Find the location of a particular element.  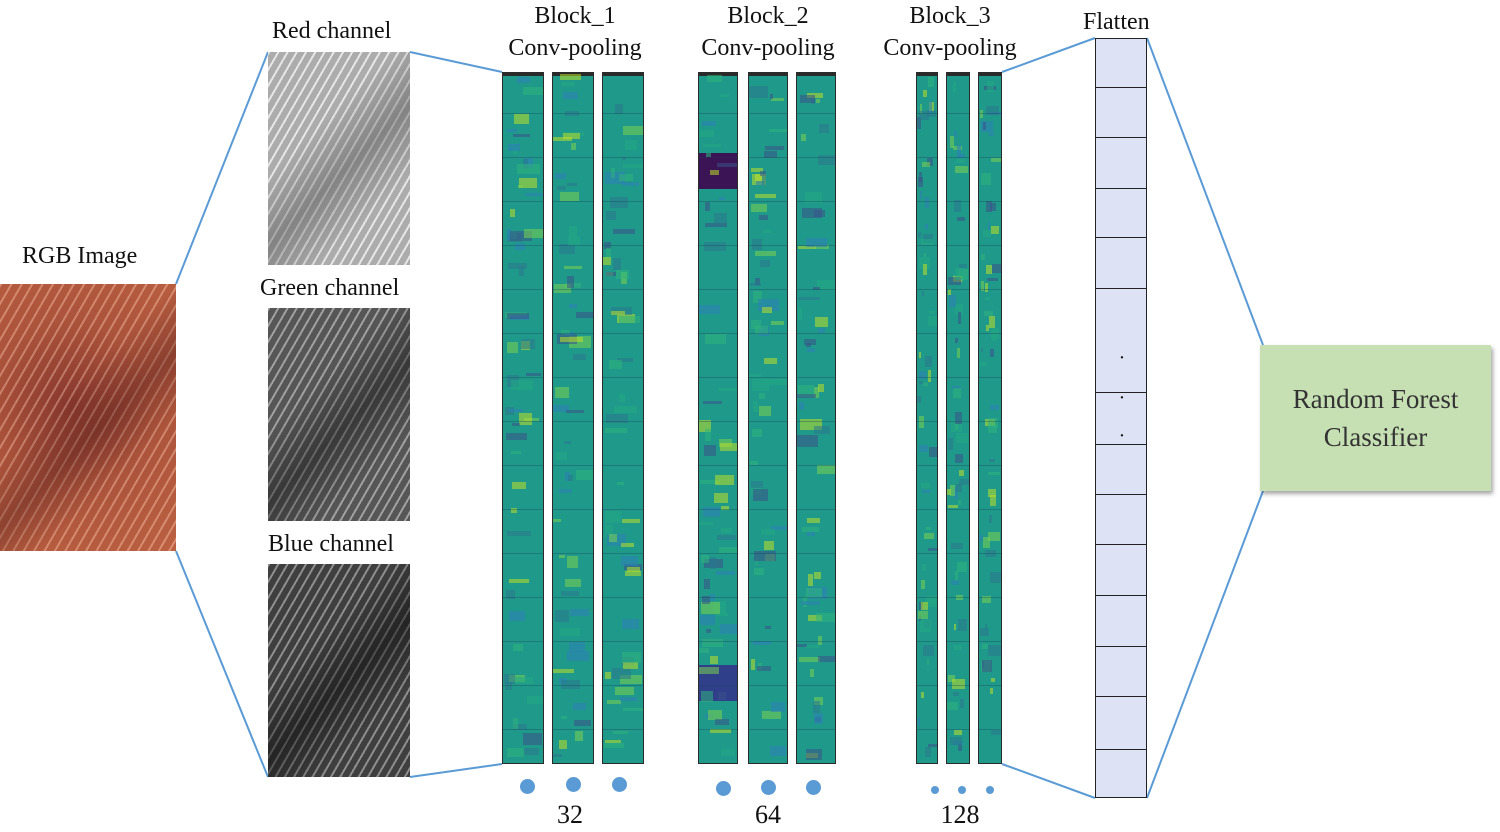

connector-block3-top is located at coordinates (1048, 55).